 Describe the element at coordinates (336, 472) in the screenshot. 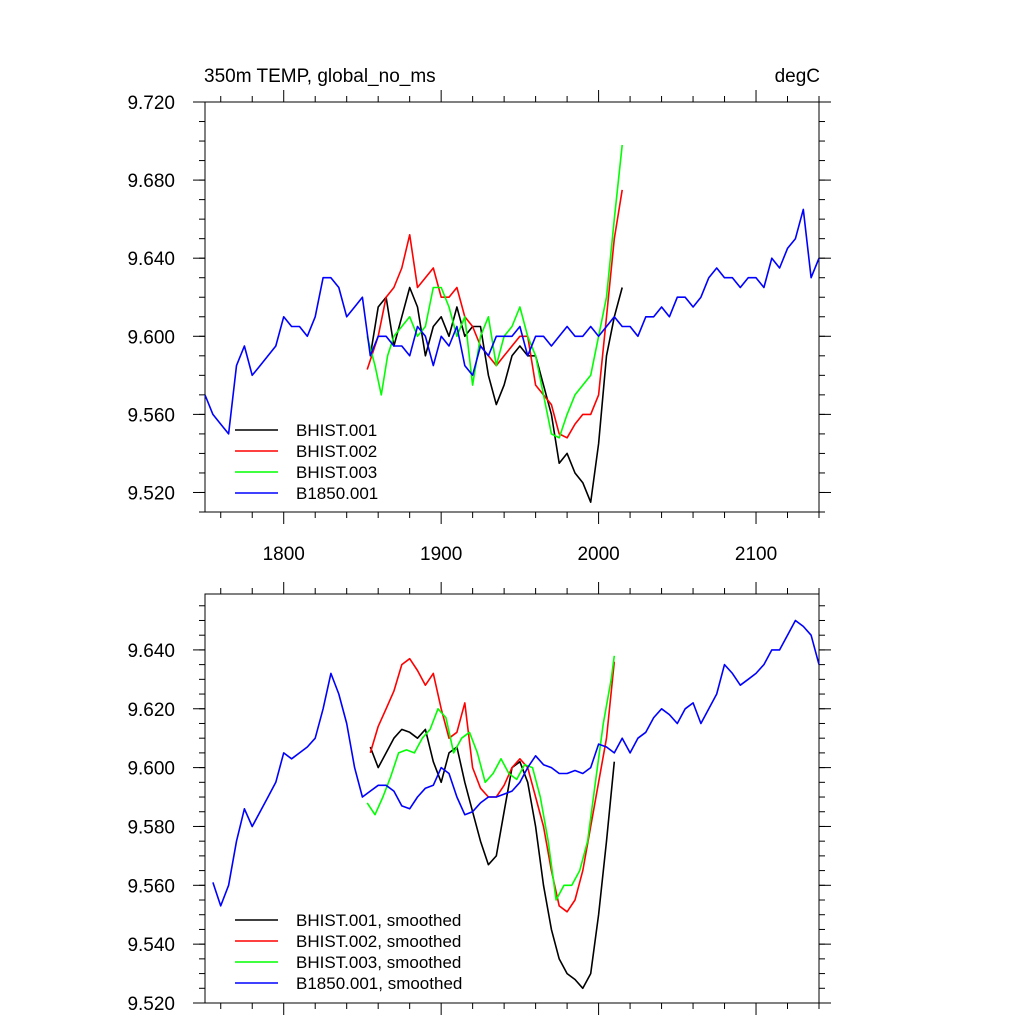

I see `legend-label: BHIST.003` at that location.